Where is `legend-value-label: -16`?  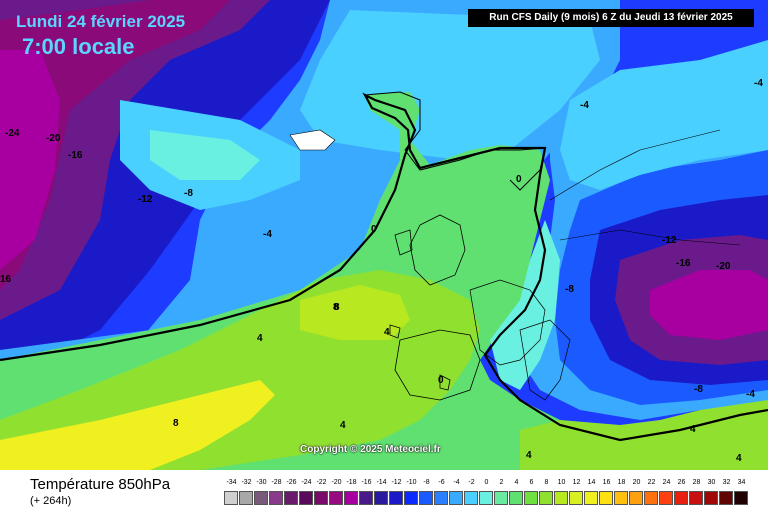 legend-value-label: -16 is located at coordinates (366, 482).